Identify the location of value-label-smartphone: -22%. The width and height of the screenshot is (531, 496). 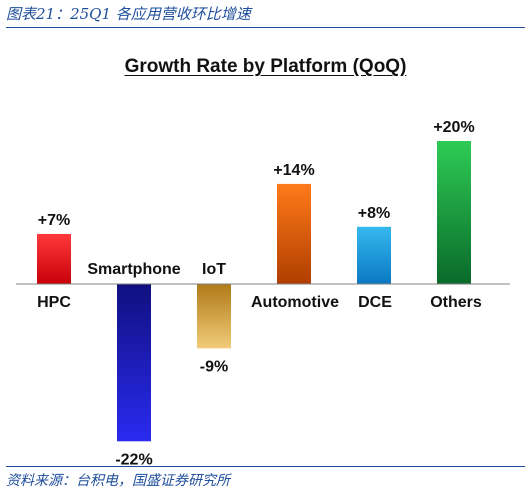
(133, 459).